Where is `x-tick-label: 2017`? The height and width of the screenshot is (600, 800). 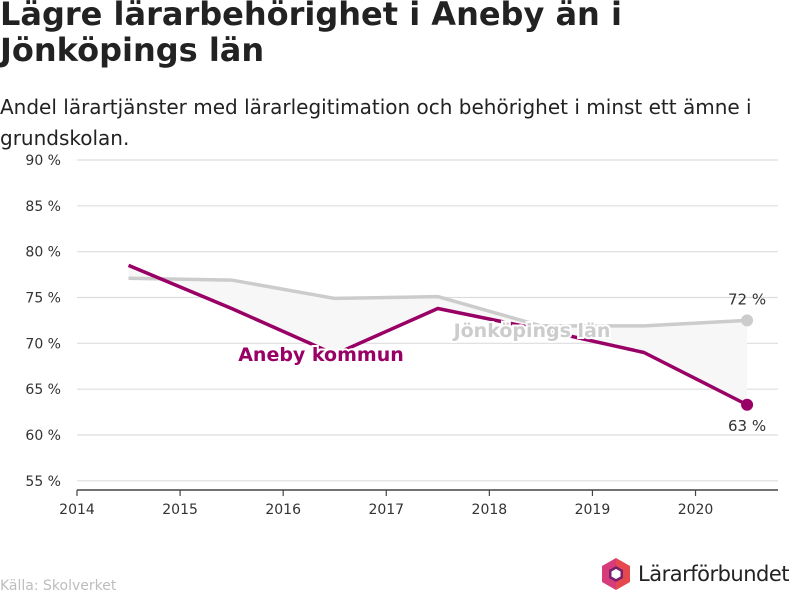 x-tick-label: 2017 is located at coordinates (386, 510).